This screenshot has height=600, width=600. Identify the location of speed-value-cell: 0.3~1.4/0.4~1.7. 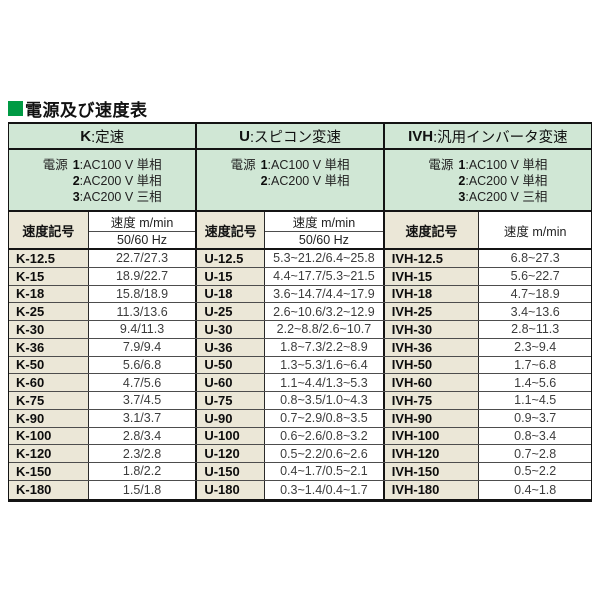
(325, 489).